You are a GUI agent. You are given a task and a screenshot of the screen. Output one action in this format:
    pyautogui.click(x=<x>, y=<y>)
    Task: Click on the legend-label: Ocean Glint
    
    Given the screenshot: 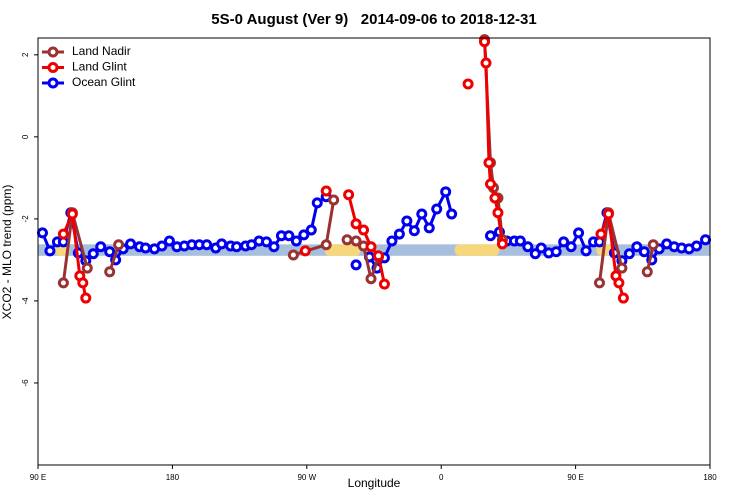 What is the action you would take?
    pyautogui.click(x=104, y=82)
    